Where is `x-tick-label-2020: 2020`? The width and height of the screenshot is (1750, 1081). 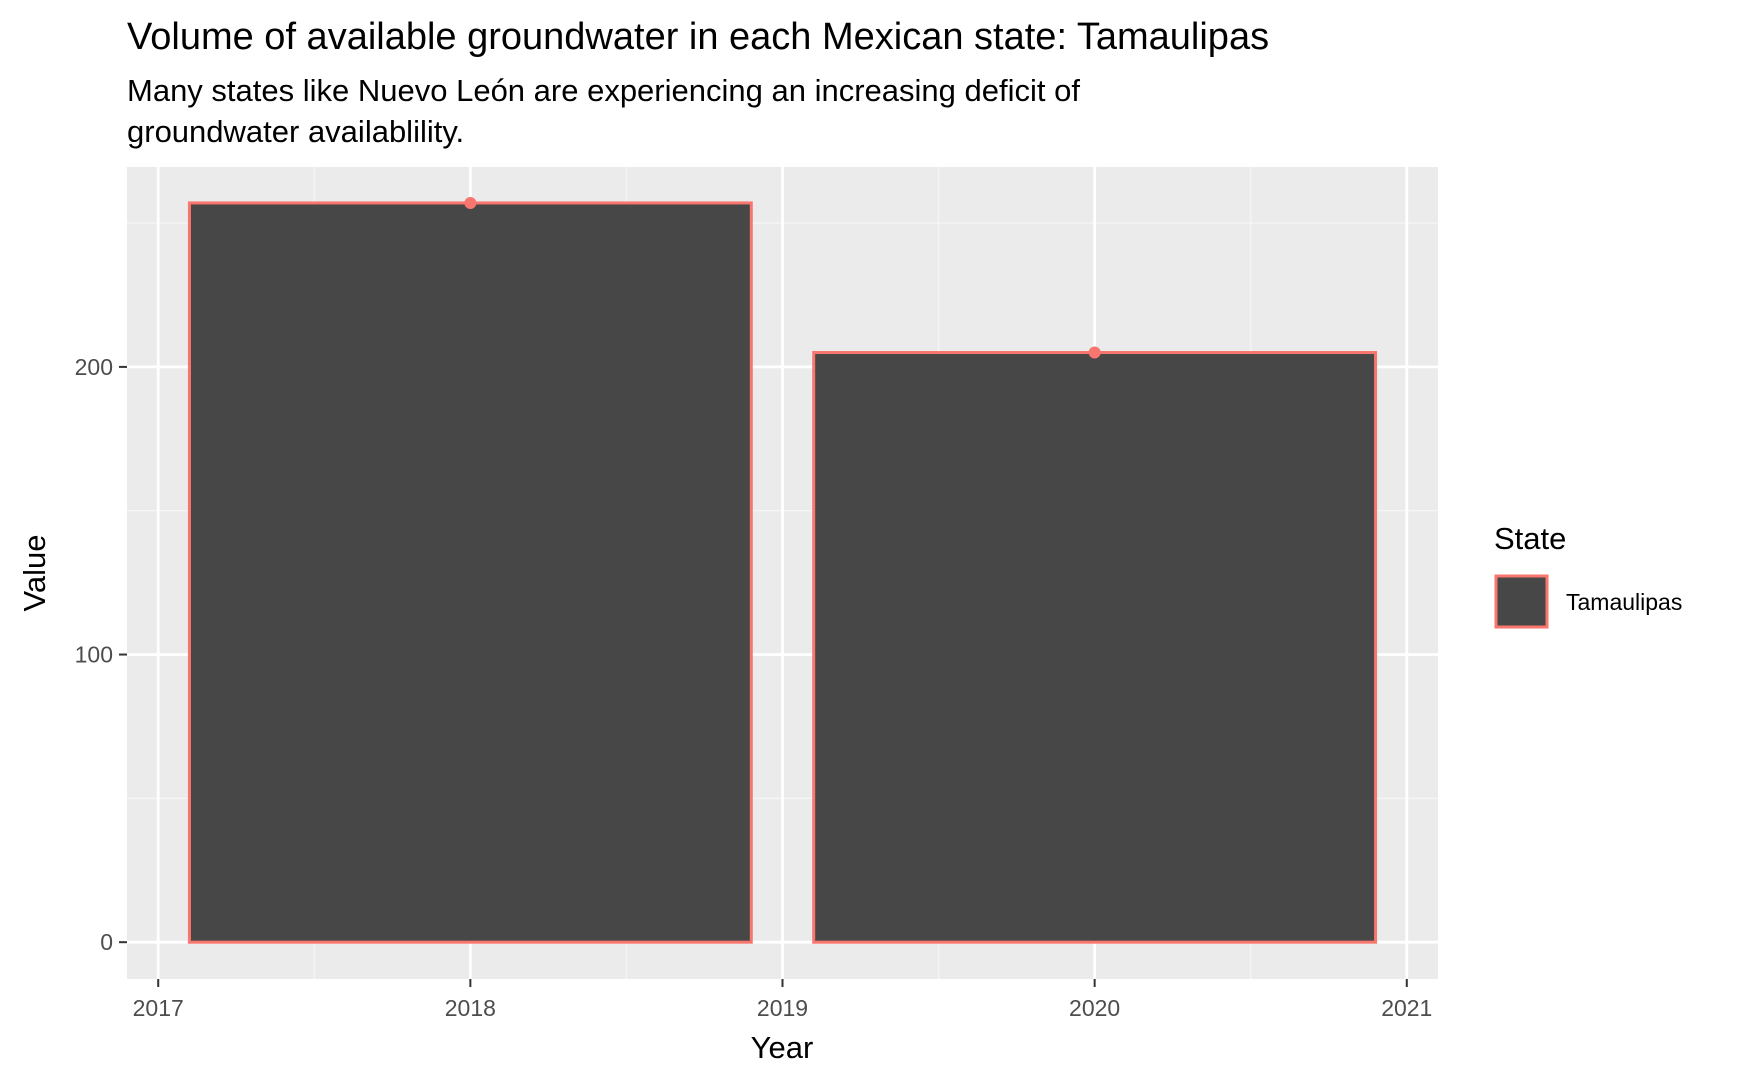
x-tick-label-2020: 2020 is located at coordinates (1094, 1008).